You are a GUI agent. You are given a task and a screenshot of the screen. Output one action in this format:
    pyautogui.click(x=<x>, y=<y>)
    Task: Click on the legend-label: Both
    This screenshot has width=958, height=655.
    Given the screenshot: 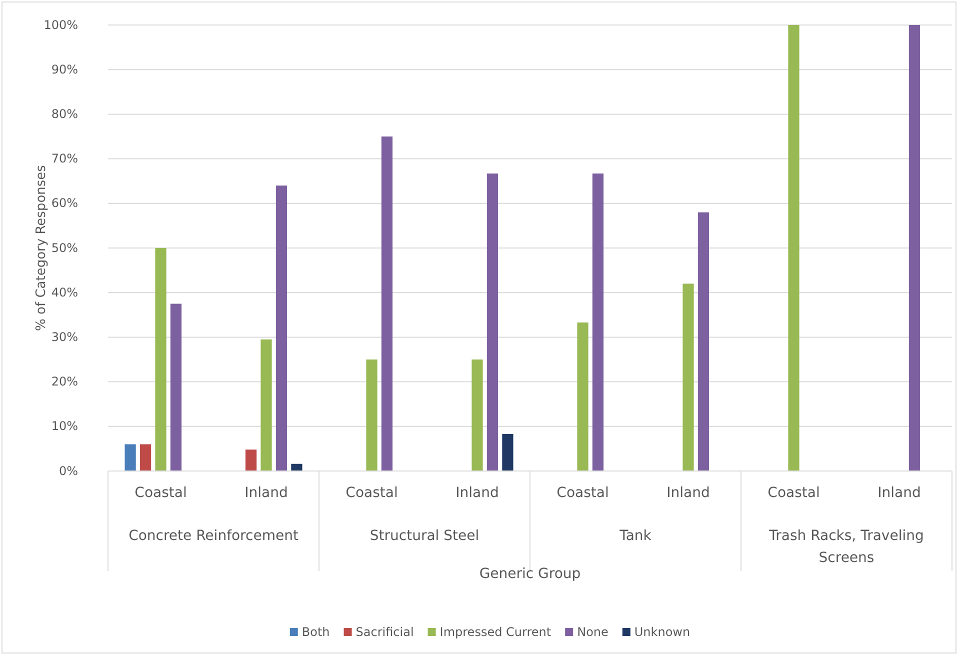 What is the action you would take?
    pyautogui.click(x=316, y=632)
    